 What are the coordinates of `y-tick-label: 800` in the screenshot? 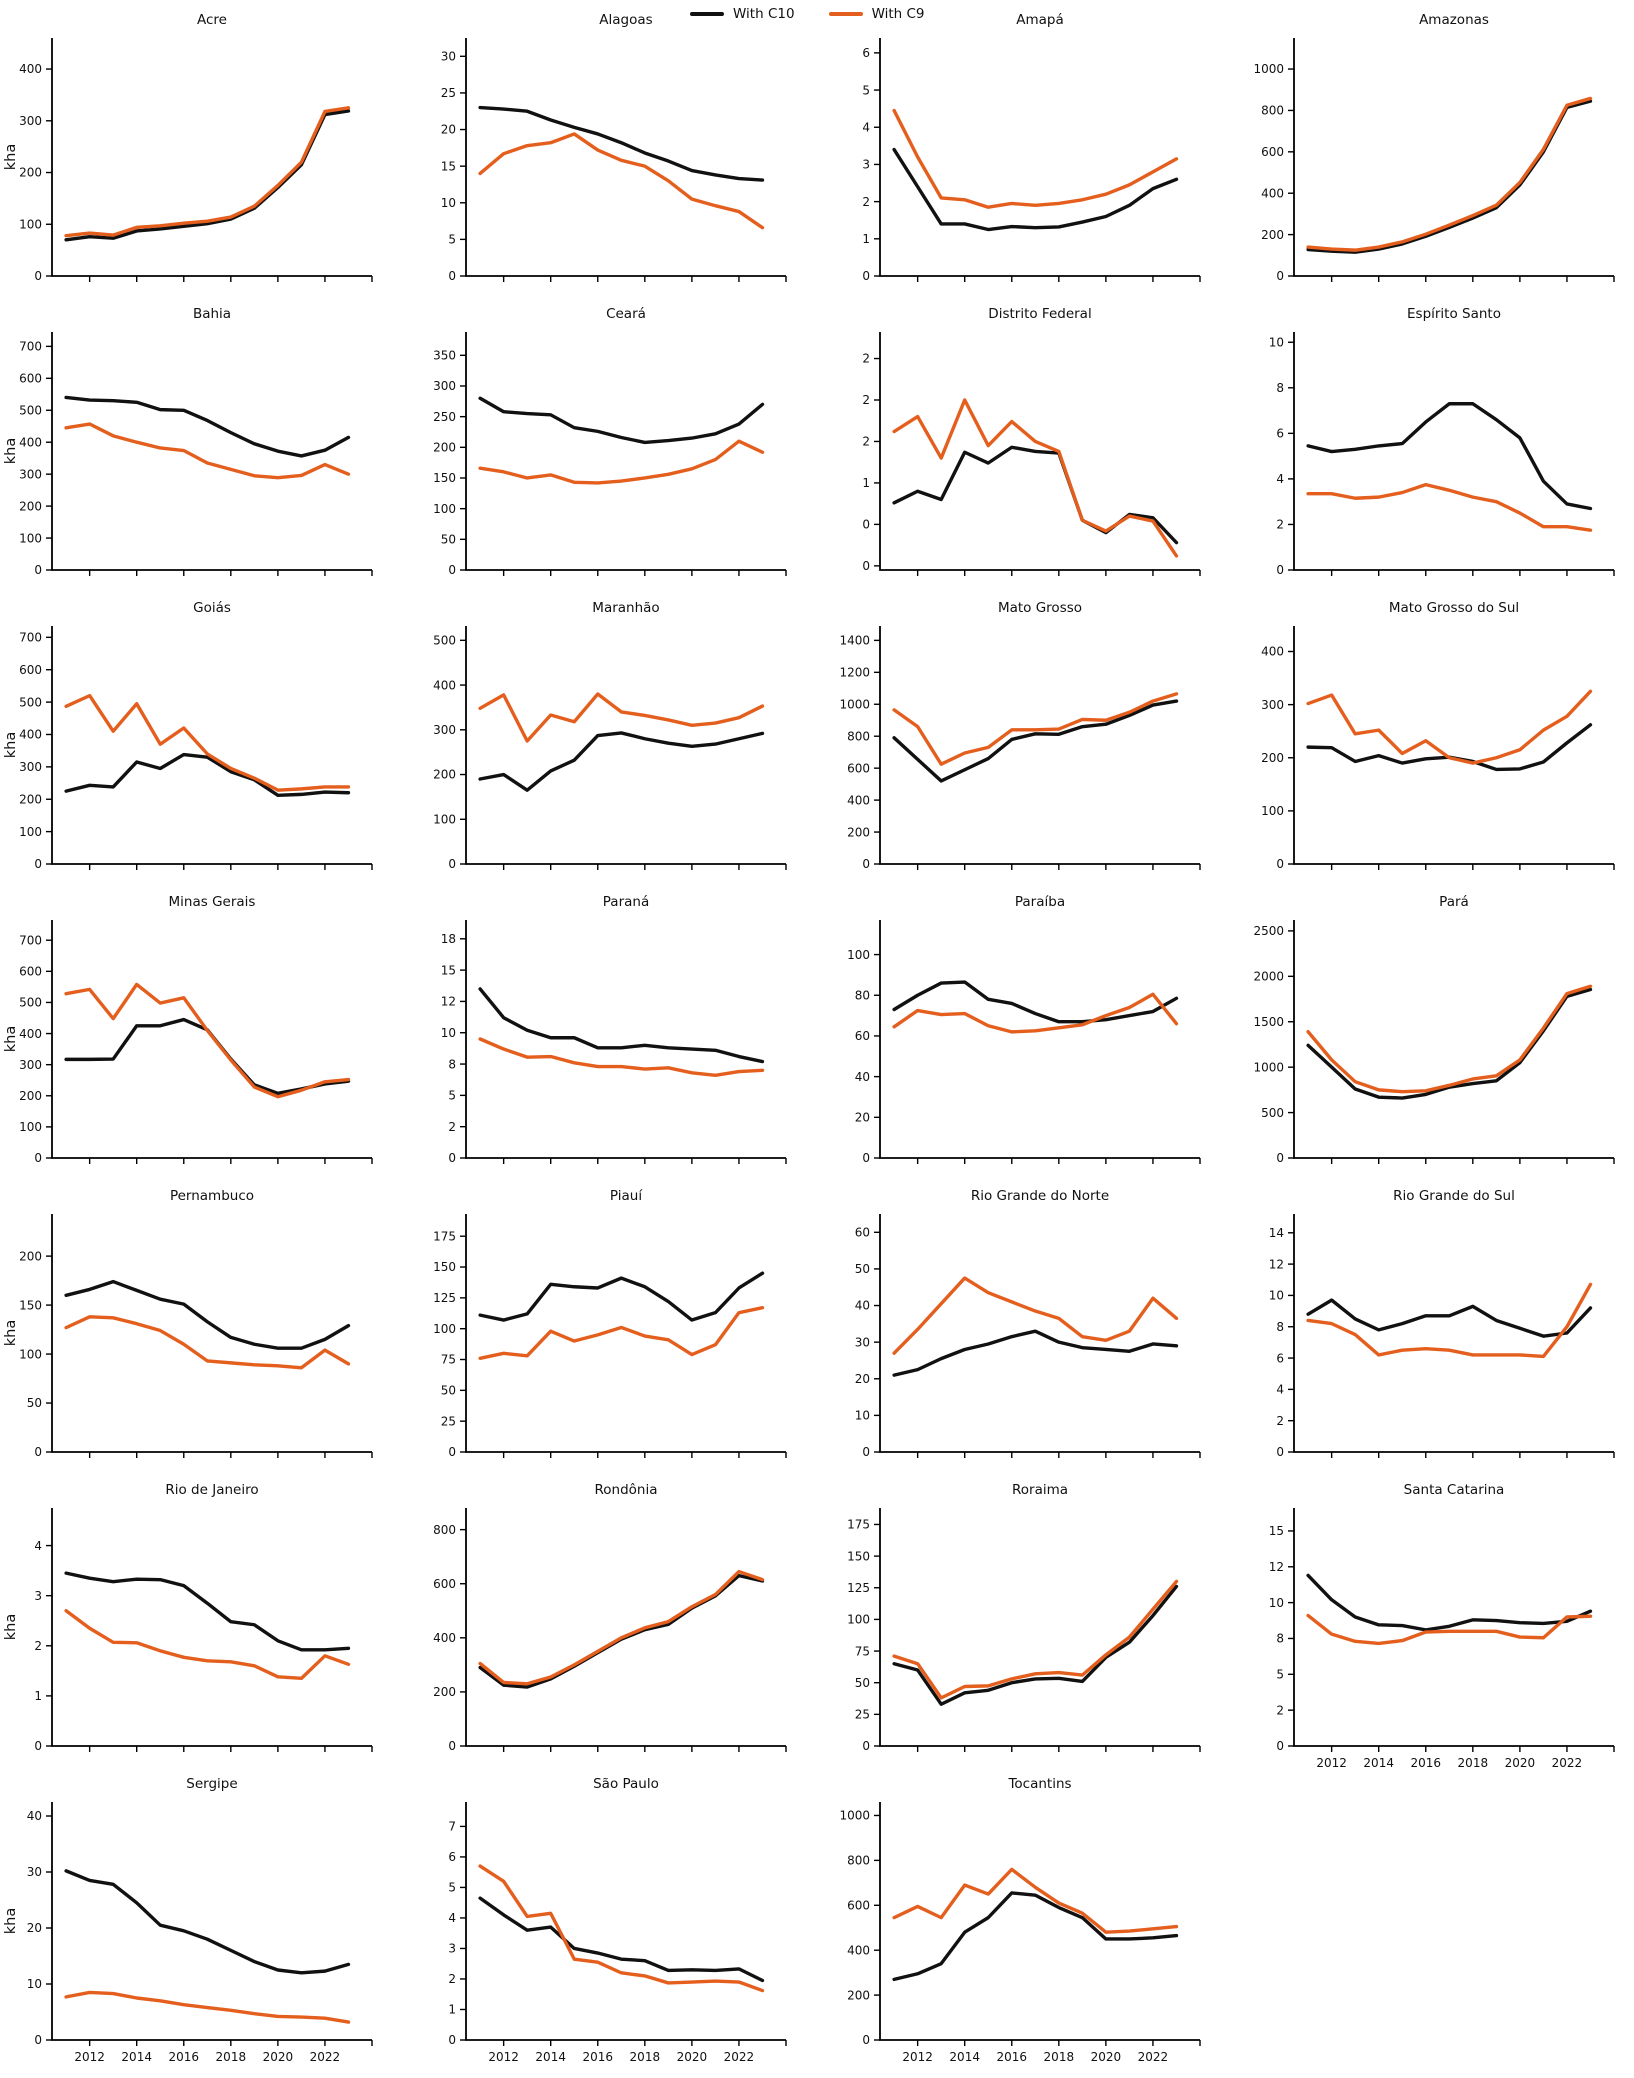 It's located at (1272, 111).